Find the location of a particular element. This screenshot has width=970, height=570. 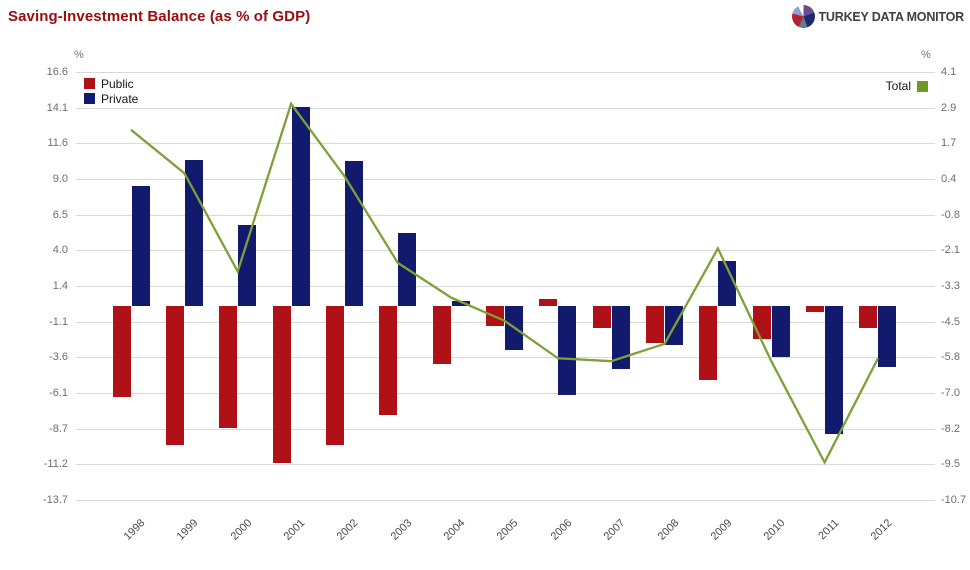

legend-item-public: Public is located at coordinates (111, 83).